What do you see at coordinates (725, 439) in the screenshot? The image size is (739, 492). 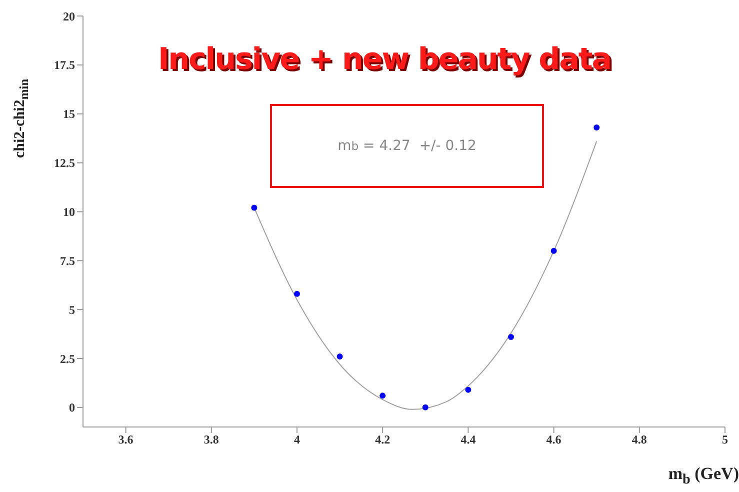 I see `x-tick-label: 5` at bounding box center [725, 439].